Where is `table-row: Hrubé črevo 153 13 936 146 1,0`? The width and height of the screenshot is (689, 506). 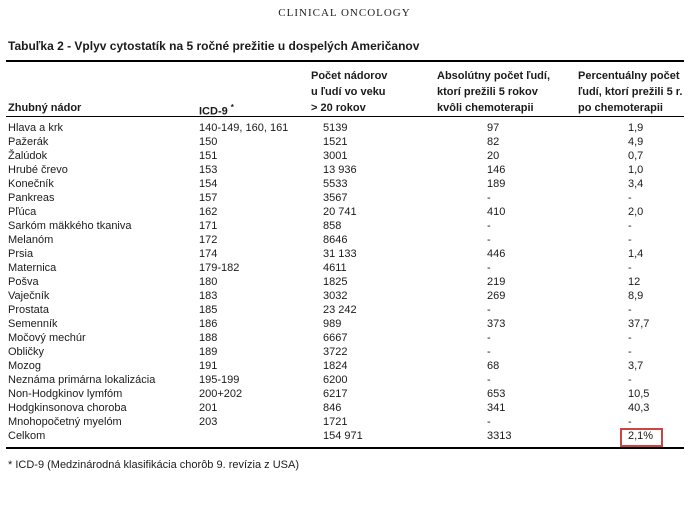
table-row: Hrubé črevo 153 13 936 146 1,0 is located at coordinates (344, 170).